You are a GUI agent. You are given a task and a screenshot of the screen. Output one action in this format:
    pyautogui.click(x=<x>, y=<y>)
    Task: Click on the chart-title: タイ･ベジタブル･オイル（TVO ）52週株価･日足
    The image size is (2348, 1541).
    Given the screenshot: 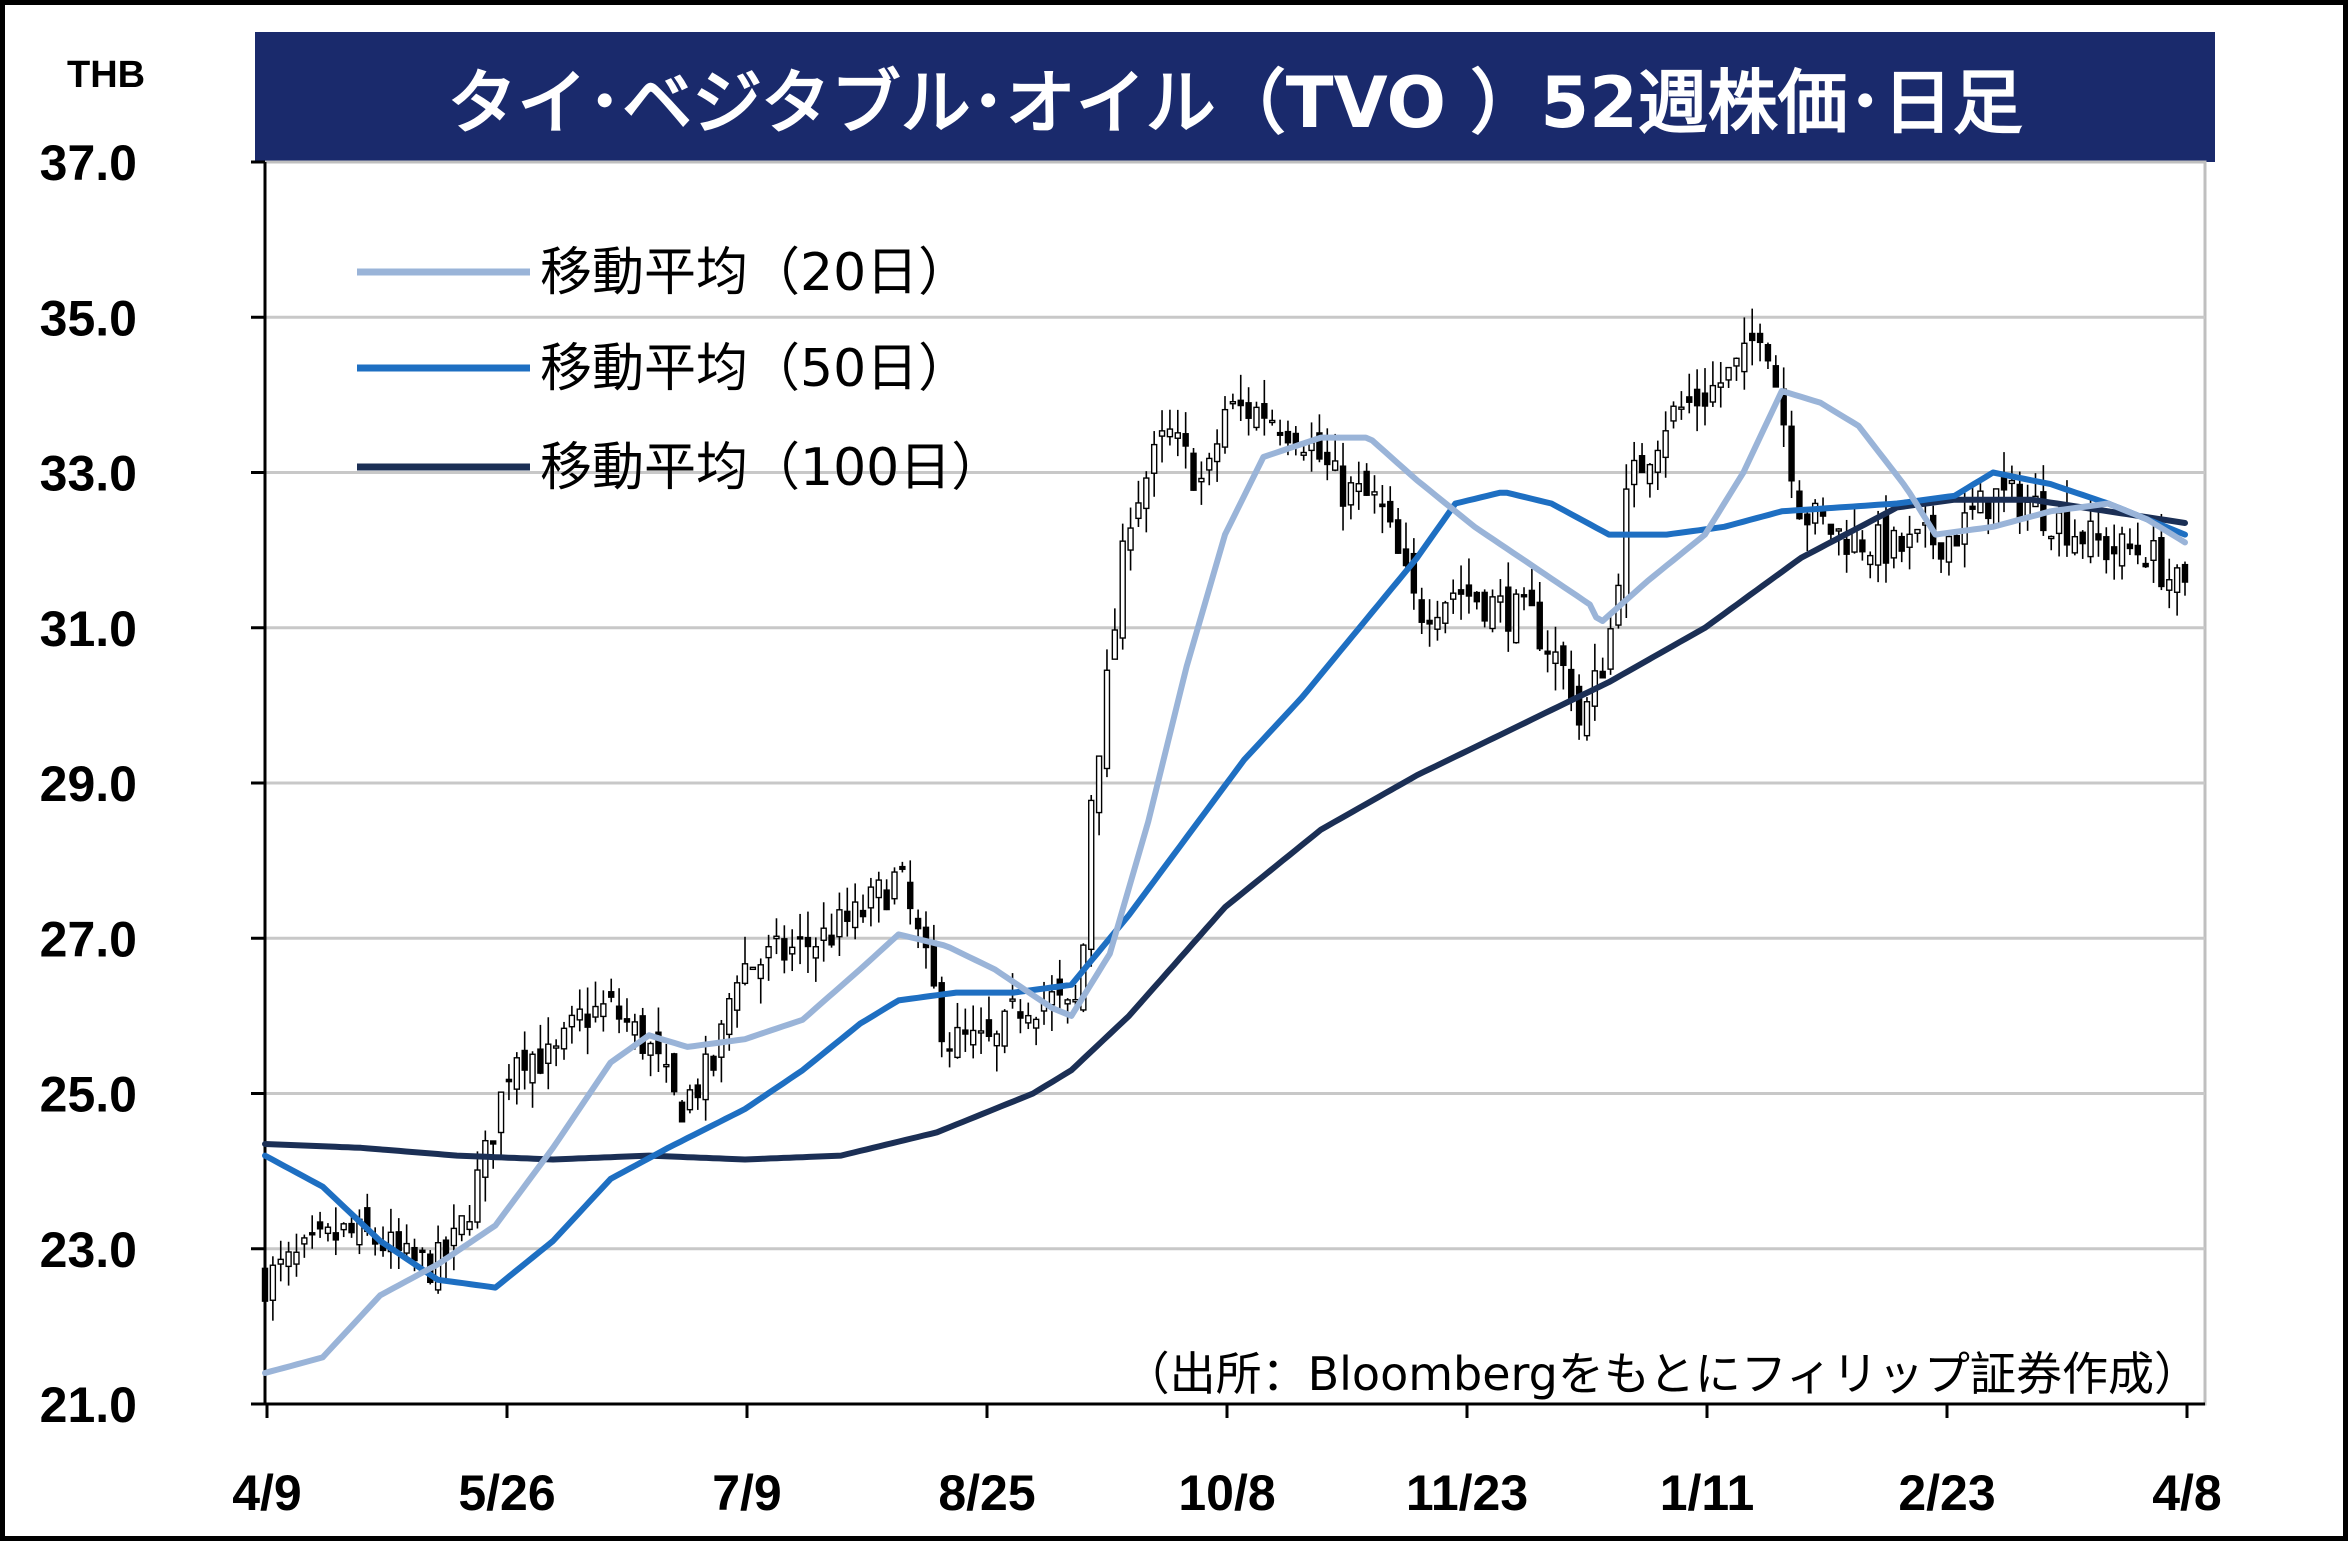 What is the action you would take?
    pyautogui.click(x=1235, y=103)
    